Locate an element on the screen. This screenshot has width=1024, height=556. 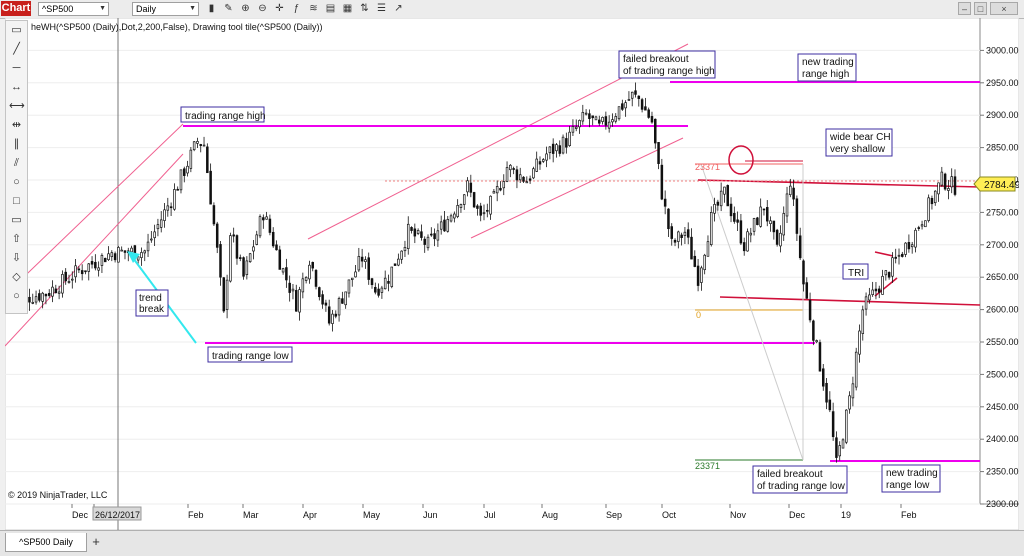
trend-channel-icon: ⫽ is located at coordinates (16, 163).